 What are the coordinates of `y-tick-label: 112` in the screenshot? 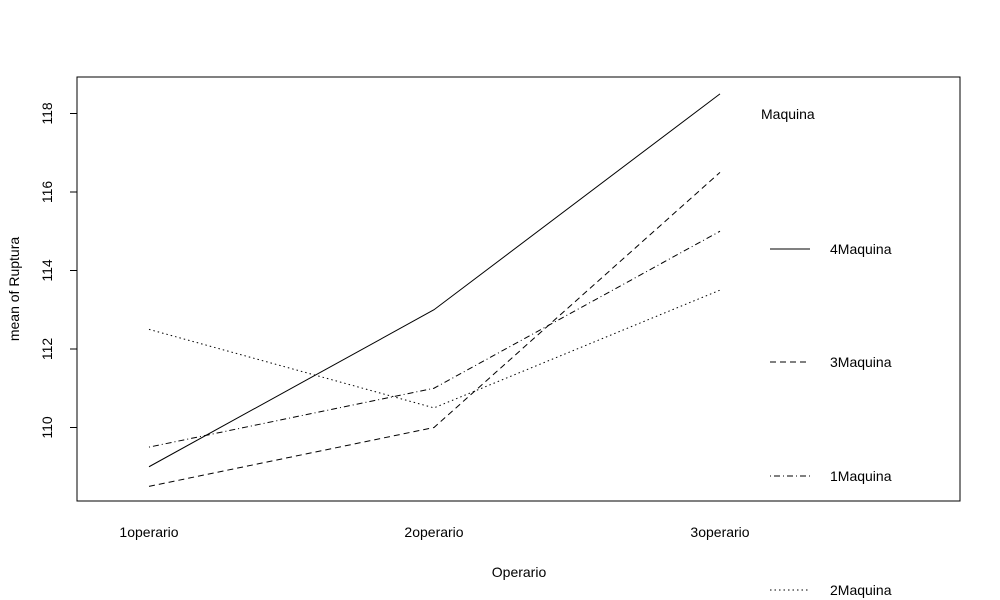 It's located at (47, 349).